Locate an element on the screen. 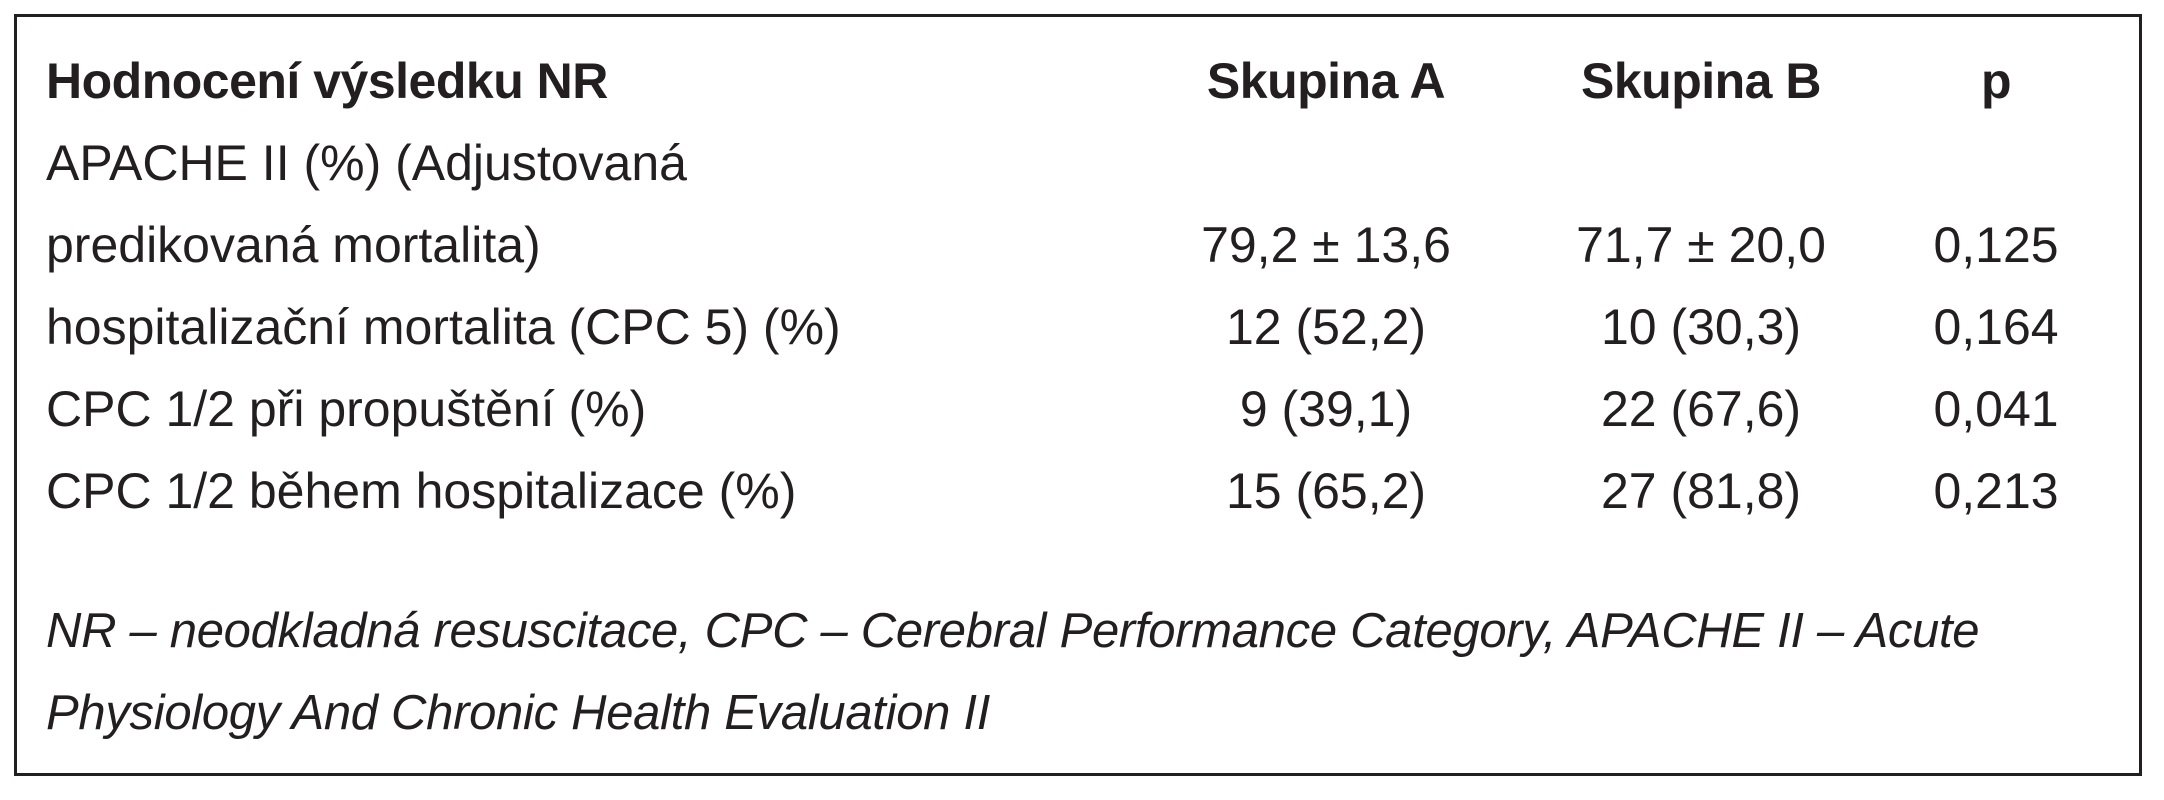 This screenshot has height=800, width=2164. cell-group-a: 9 (39,1) is located at coordinates (1326, 409).